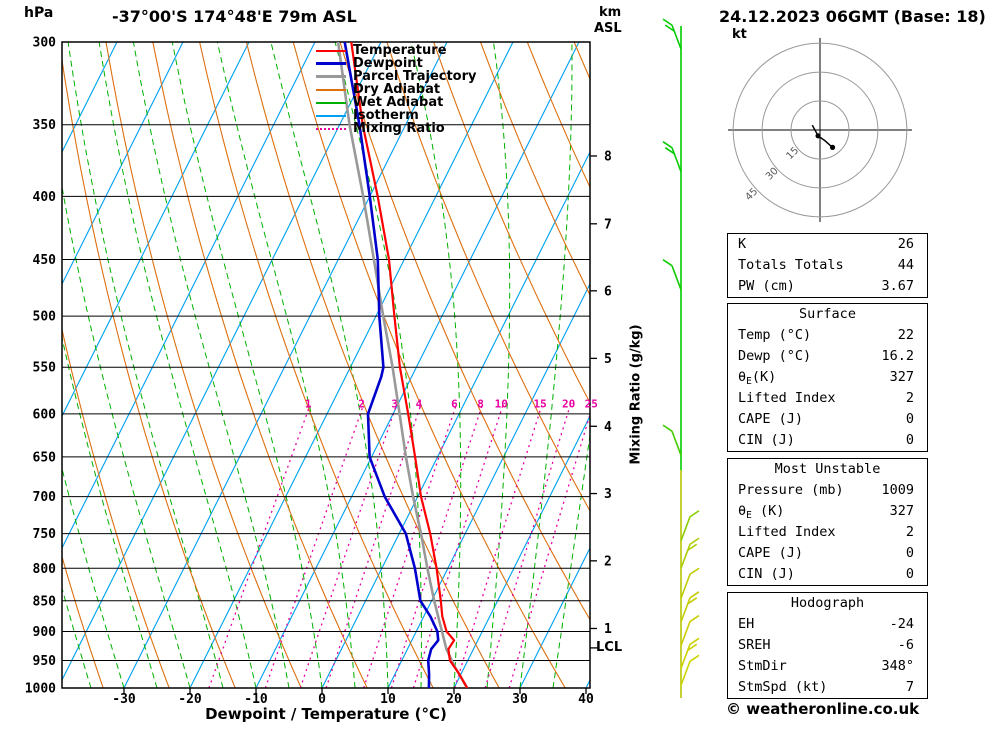 The image size is (1000, 733). I want to click on table-row-label: Temp (°C), so click(775, 335).